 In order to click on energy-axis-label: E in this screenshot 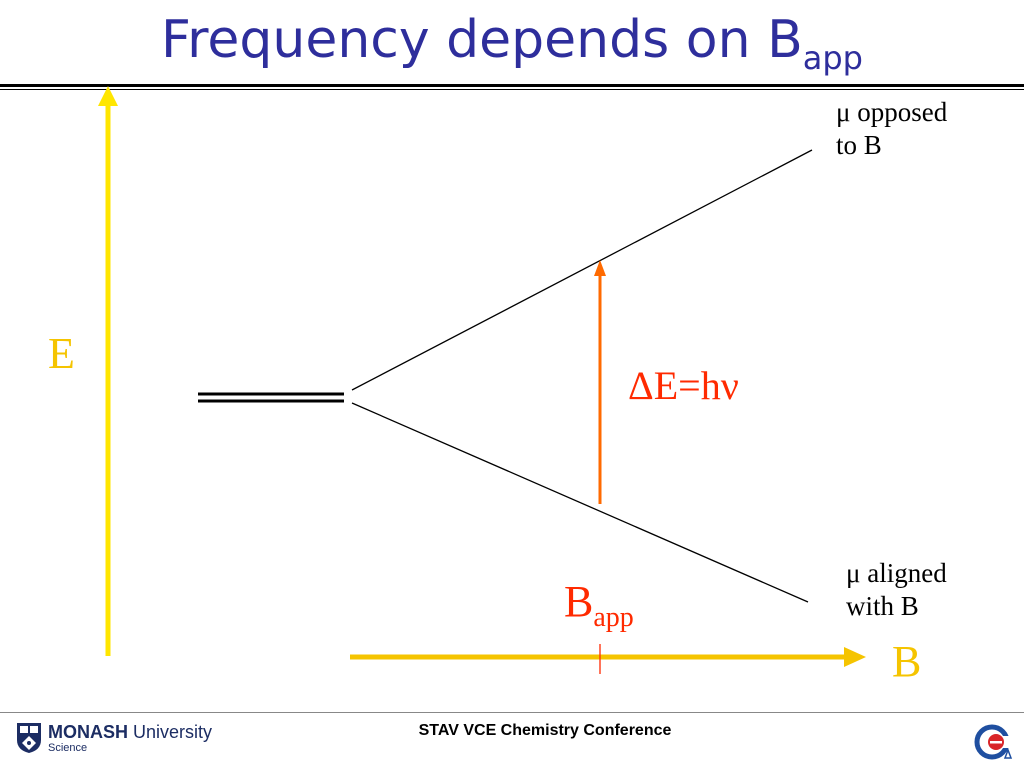, I will do `click(61, 353)`.